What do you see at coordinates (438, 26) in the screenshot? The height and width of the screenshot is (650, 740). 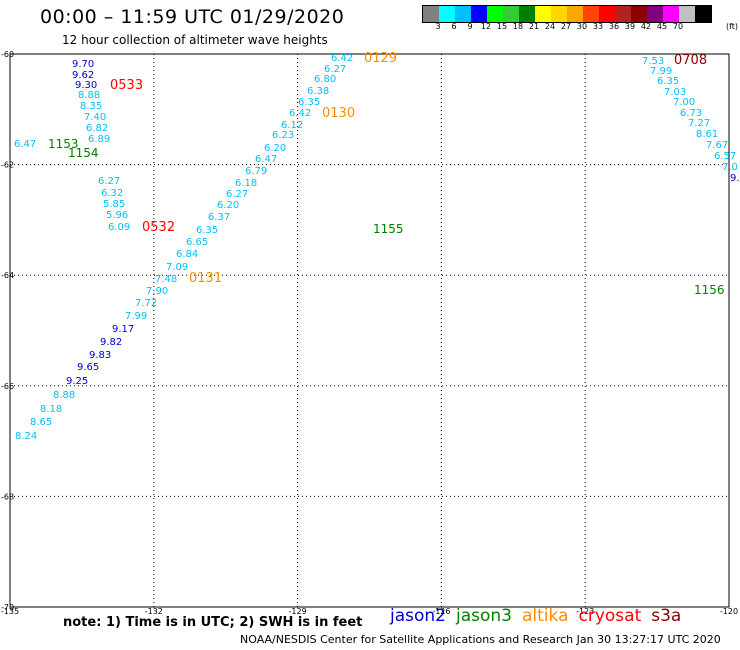 I see `color-scale-tick-label: 3` at bounding box center [438, 26].